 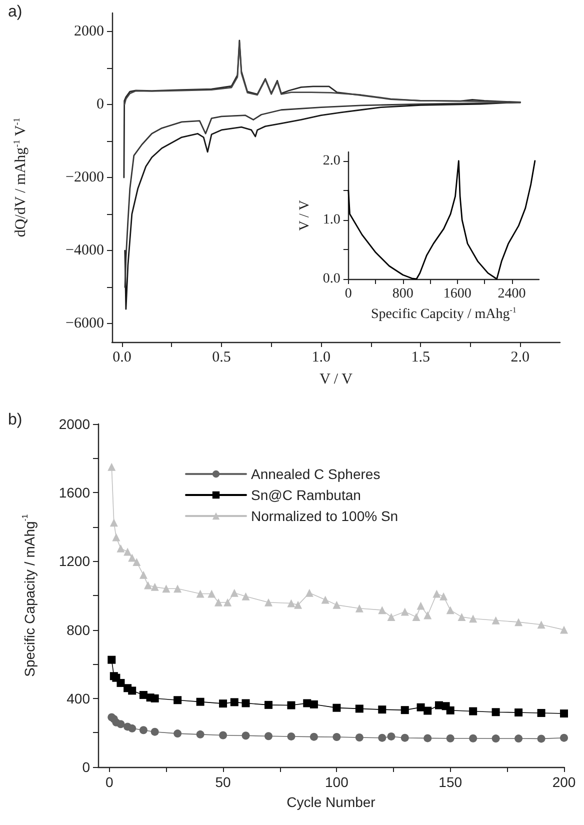 I want to click on y-tick-label: 2.0, so click(x=331, y=160).